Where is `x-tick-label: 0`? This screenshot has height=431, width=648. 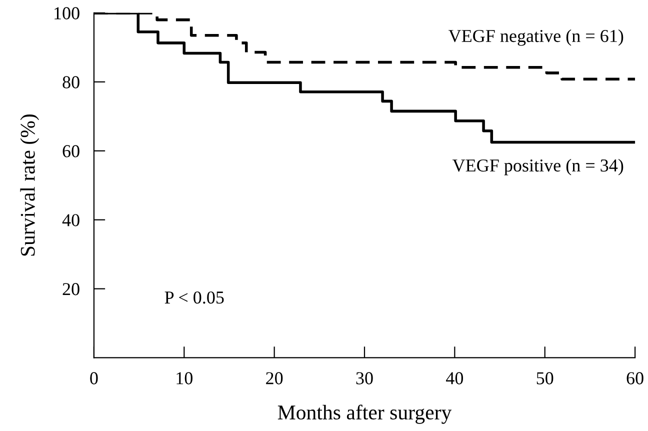 x-tick-label: 0 is located at coordinates (94, 378).